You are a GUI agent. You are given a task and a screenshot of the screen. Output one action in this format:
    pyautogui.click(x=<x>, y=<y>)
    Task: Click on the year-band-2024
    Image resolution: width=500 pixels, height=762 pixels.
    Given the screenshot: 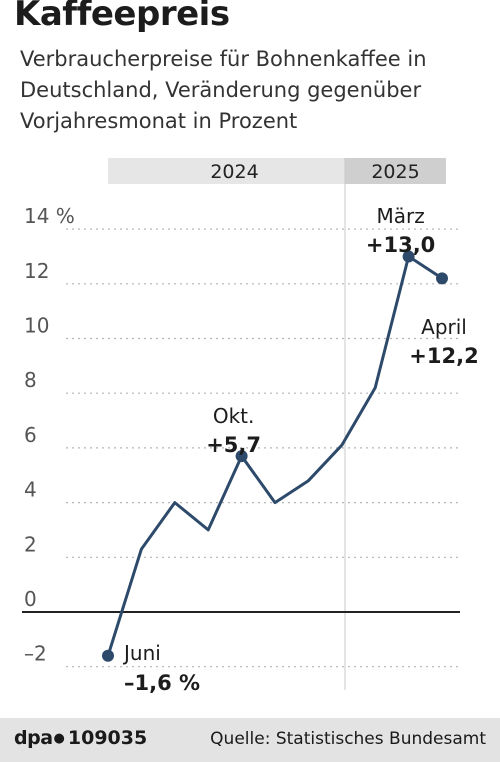 What is the action you would take?
    pyautogui.click(x=226, y=171)
    